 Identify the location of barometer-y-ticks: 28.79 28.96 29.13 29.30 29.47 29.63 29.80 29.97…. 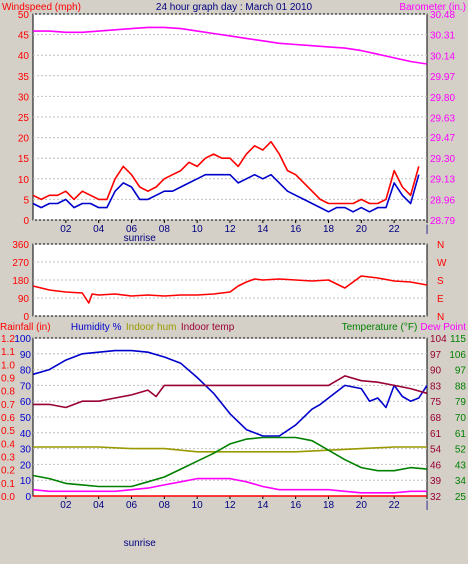
(442, 118).